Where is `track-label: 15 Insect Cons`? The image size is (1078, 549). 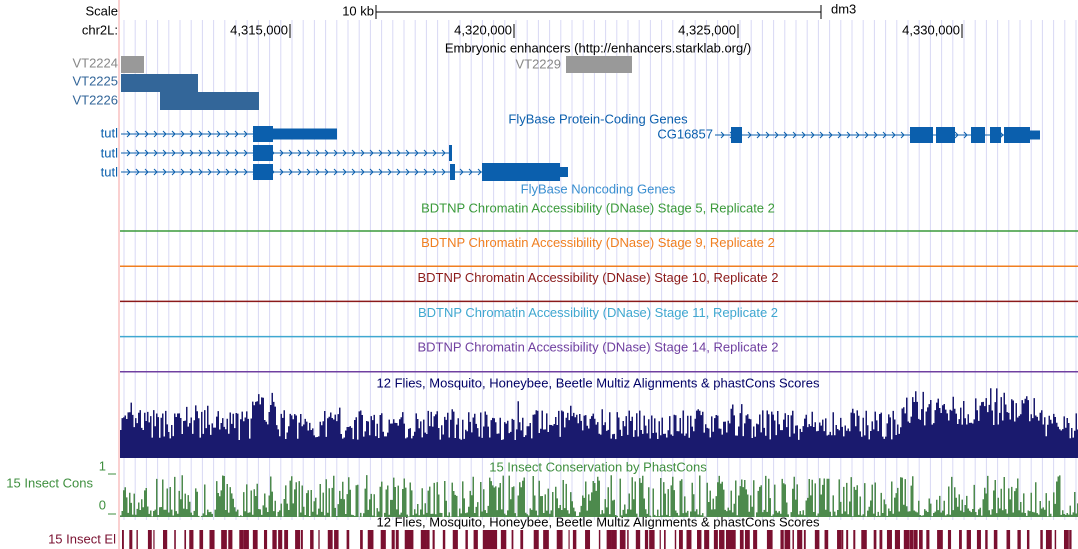
track-label: 15 Insect Cons is located at coordinates (49, 482).